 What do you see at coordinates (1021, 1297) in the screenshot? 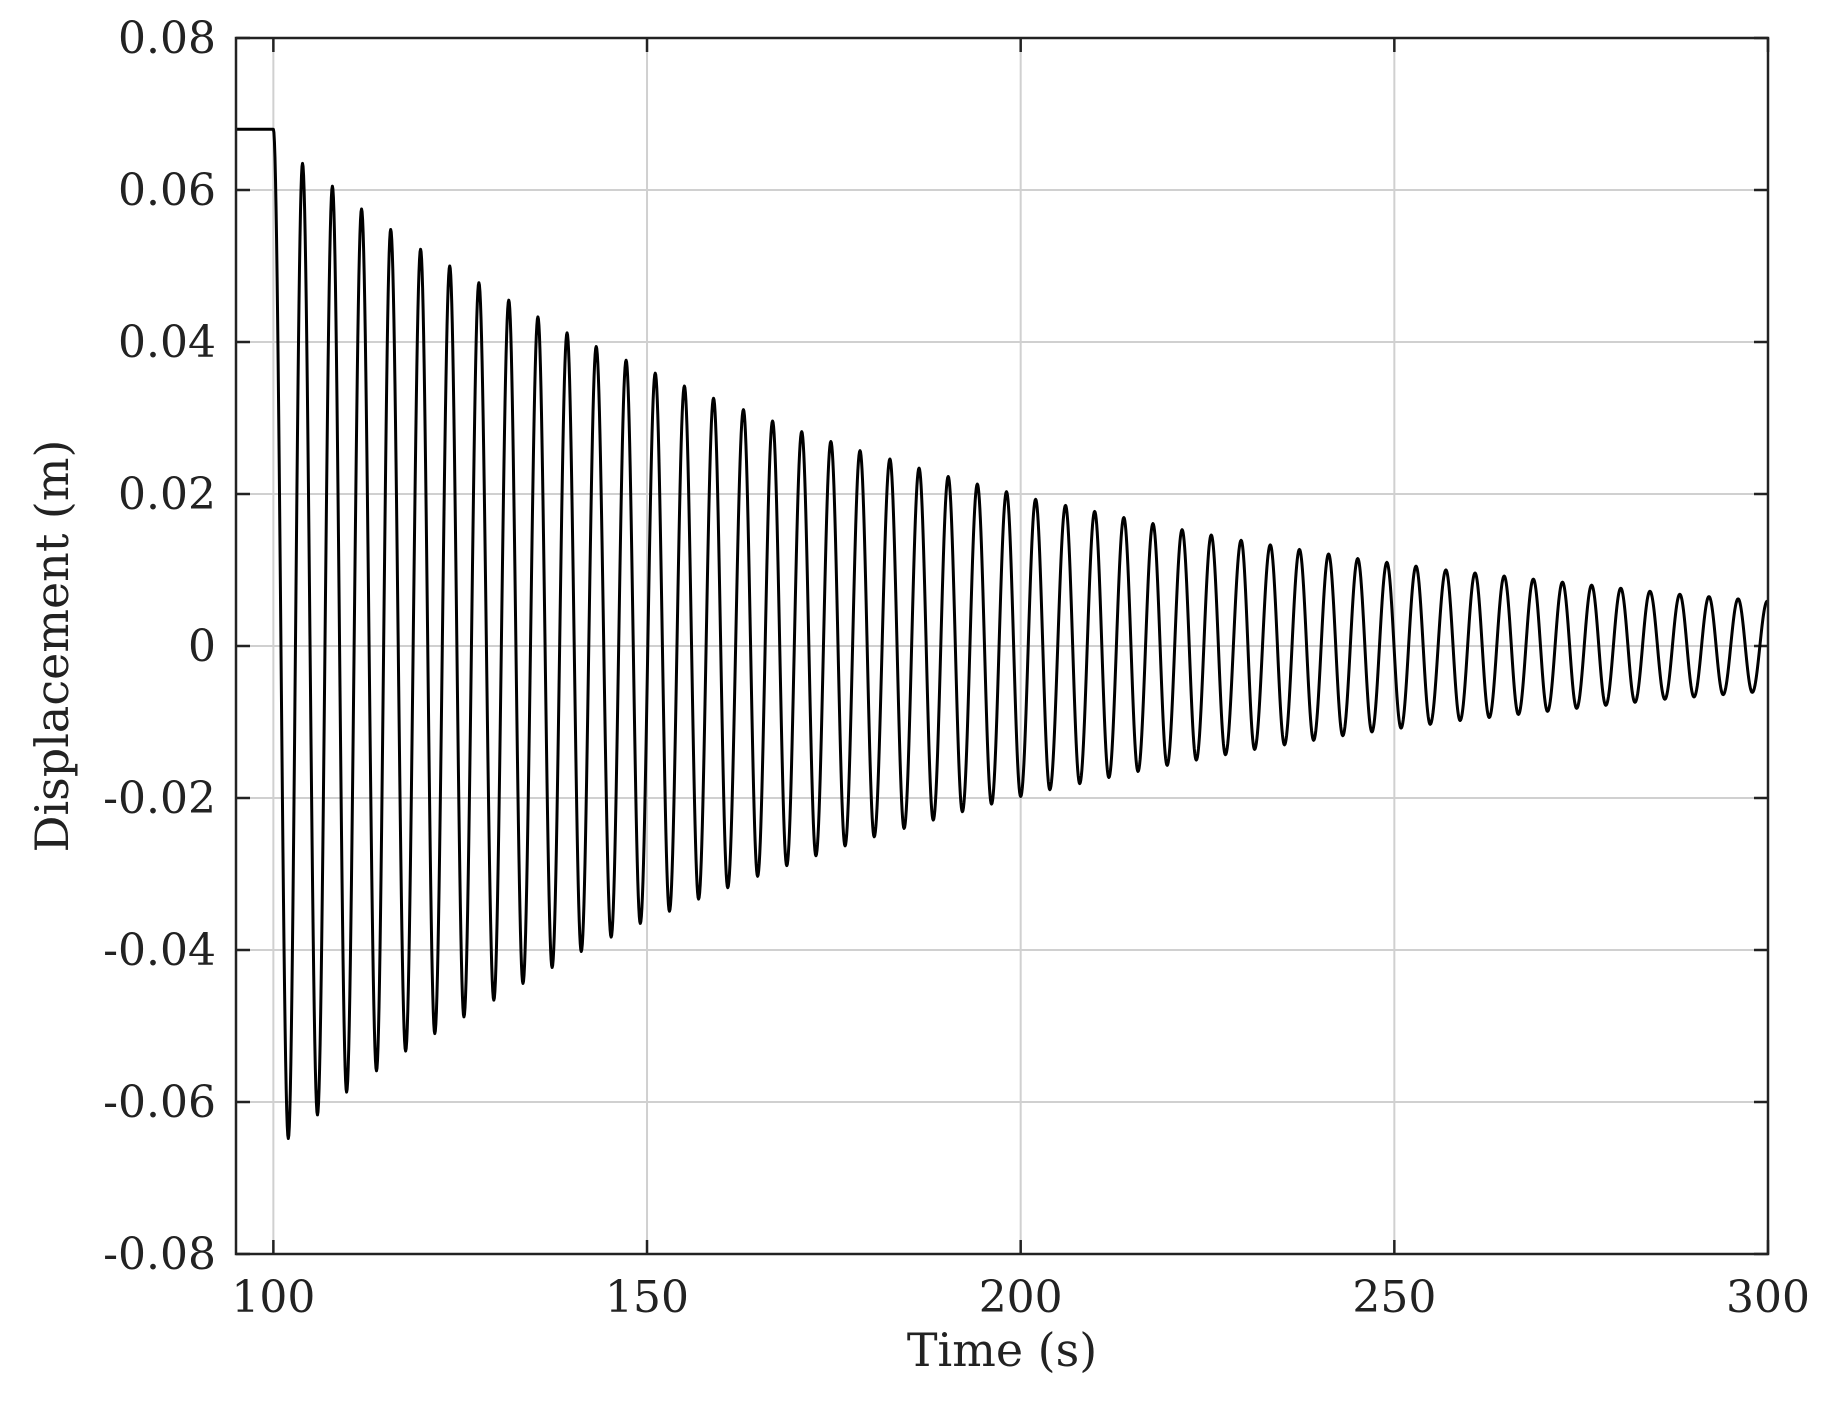
I see `x-tick-label: 200` at bounding box center [1021, 1297].